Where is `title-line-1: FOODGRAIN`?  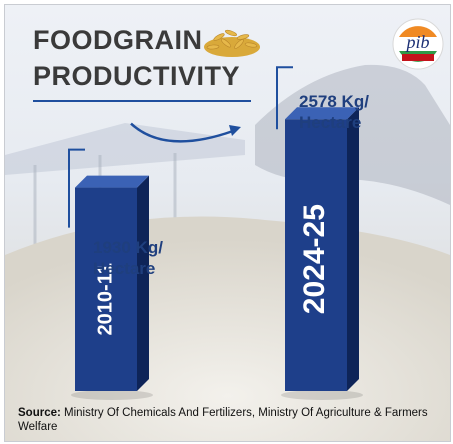
title-line-1: FOODGRAIN is located at coordinates (118, 40).